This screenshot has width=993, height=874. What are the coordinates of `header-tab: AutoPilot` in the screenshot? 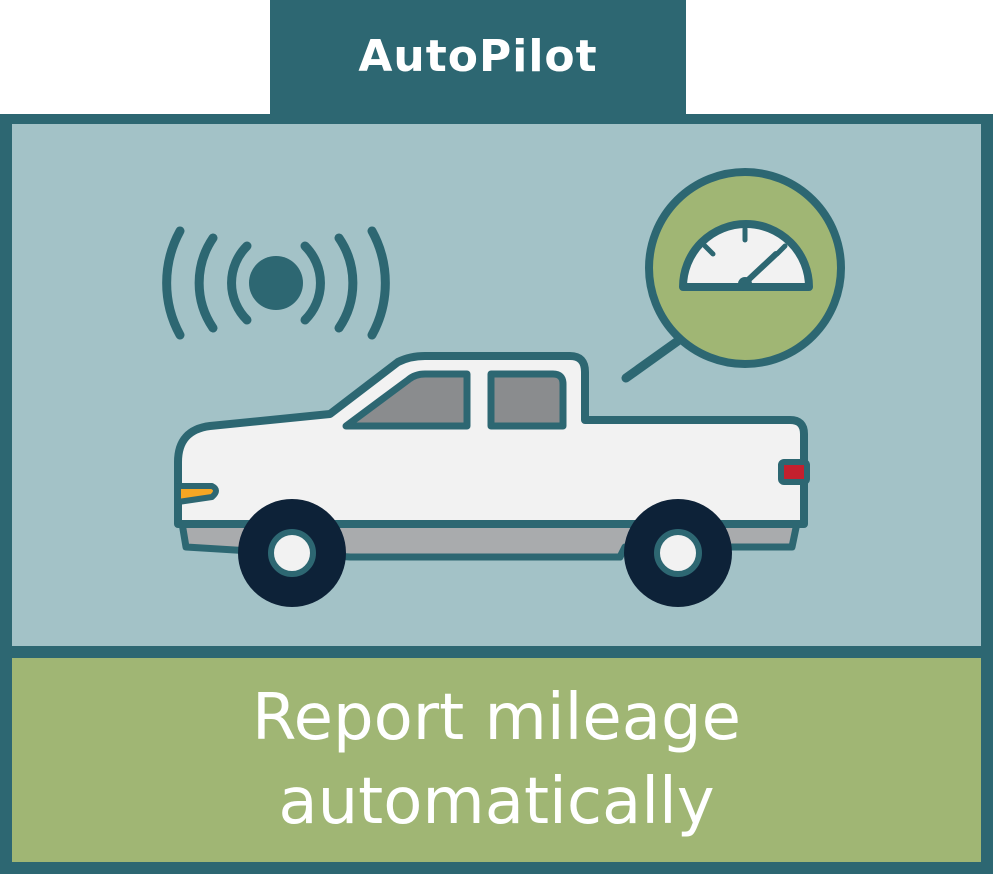 It's located at (478, 59).